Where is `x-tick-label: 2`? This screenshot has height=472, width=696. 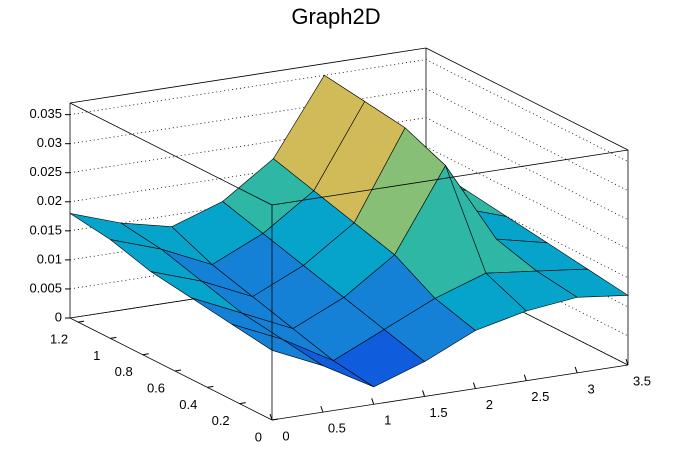
x-tick-label: 2 is located at coordinates (489, 404).